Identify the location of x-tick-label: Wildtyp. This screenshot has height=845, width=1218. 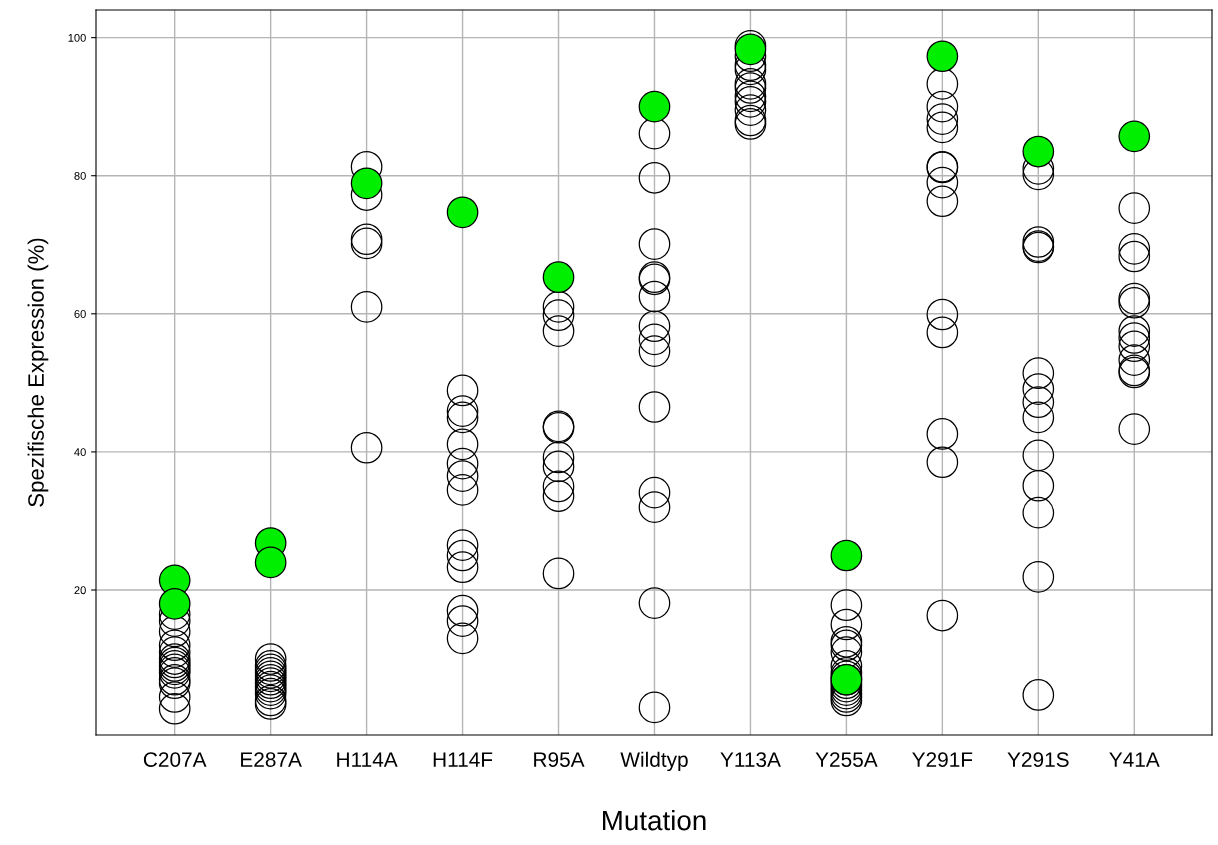
(654, 761).